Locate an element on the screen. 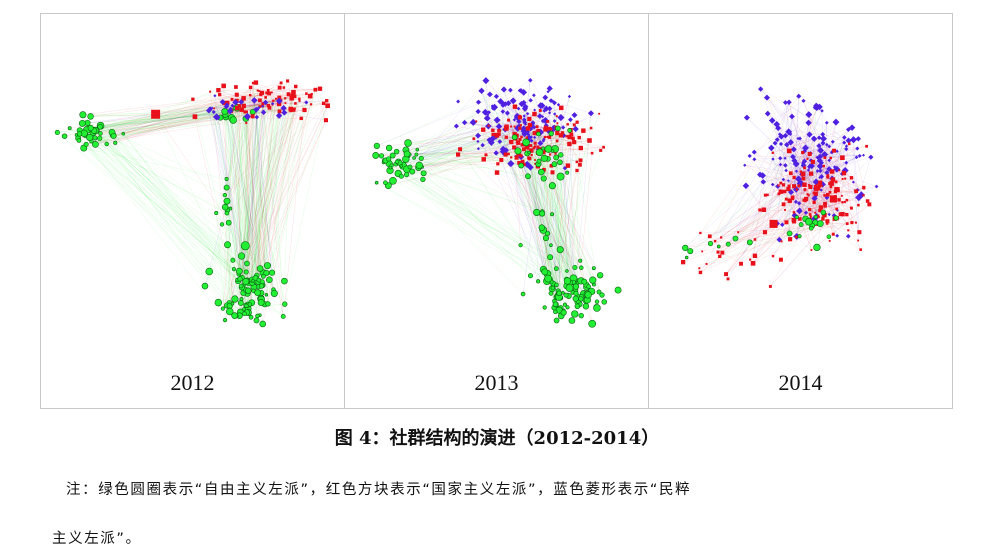  network-graph-2014 is located at coordinates (779, 187).